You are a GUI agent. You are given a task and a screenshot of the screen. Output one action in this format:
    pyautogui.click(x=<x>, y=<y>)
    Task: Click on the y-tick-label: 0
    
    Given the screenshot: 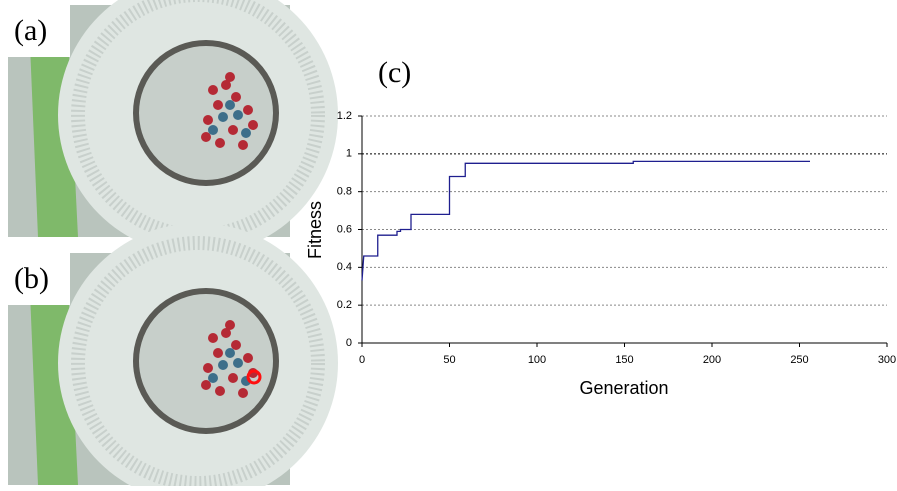 What is the action you would take?
    pyautogui.click(x=349, y=343)
    